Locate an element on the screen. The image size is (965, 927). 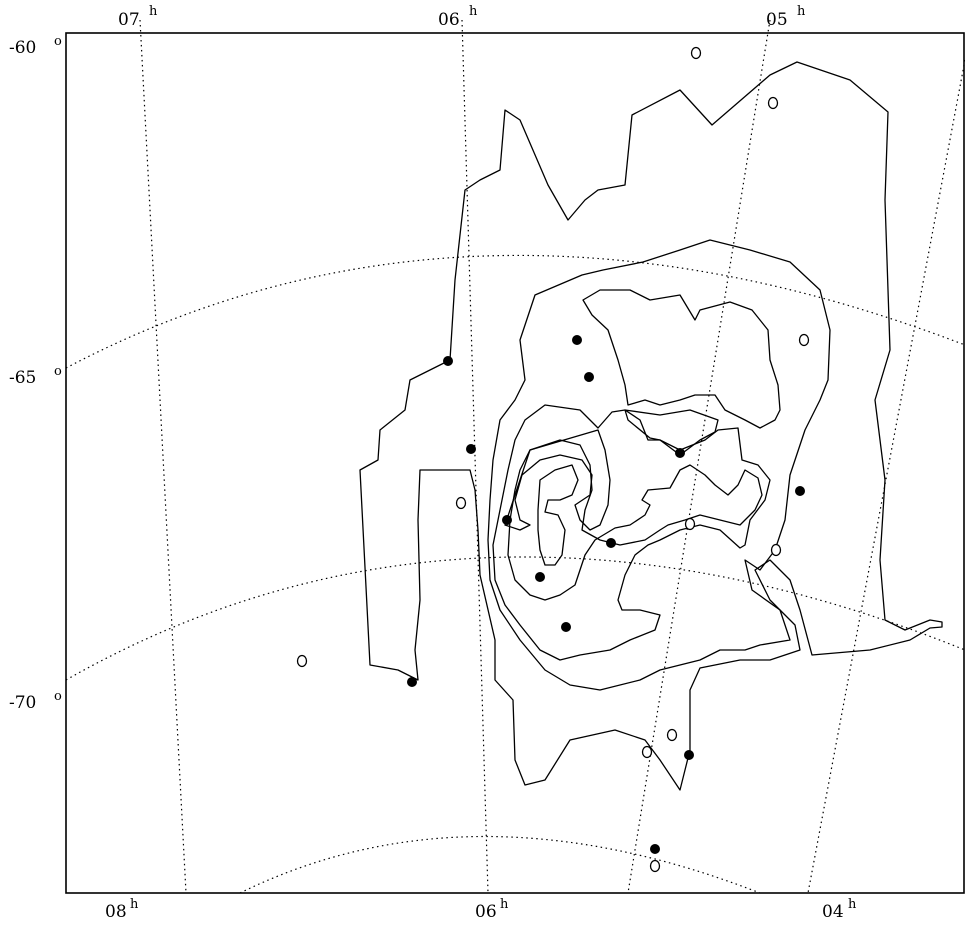
ra-gridline-05h is located at coordinates (699, 456).